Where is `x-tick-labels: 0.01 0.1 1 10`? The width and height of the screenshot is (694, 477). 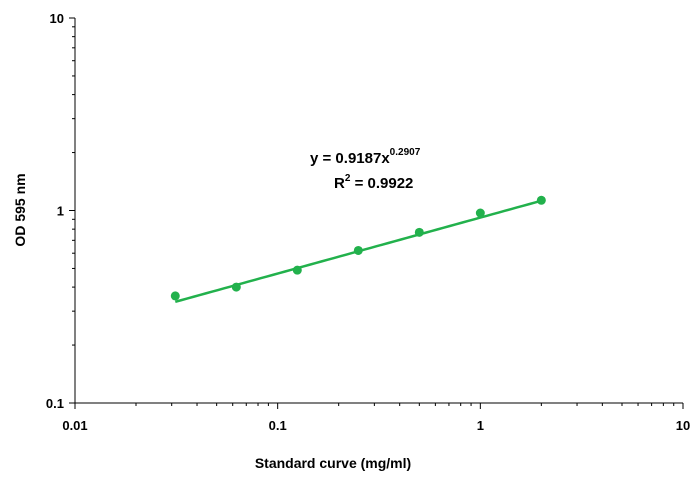 x-tick-labels: 0.01 0.1 1 10 is located at coordinates (376, 425).